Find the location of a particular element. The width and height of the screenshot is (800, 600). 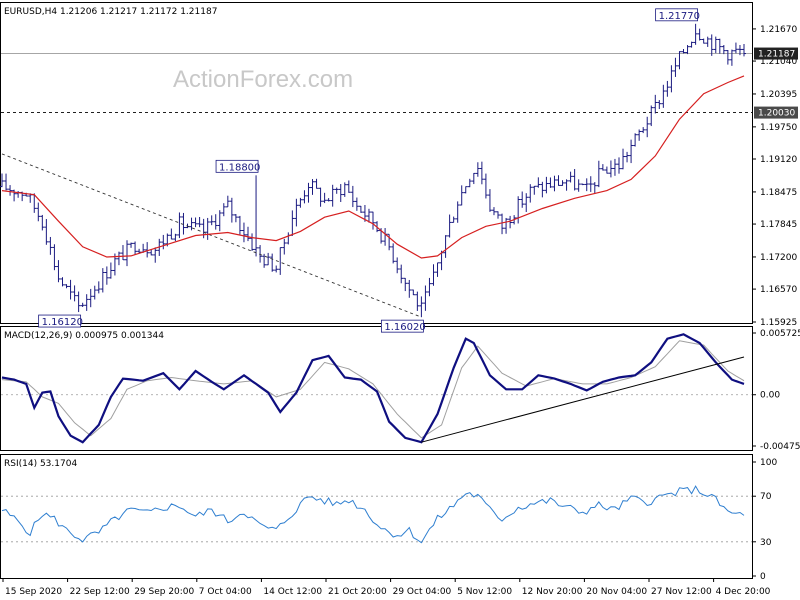

price-tick-label: 1.19120 is located at coordinates (778, 160).